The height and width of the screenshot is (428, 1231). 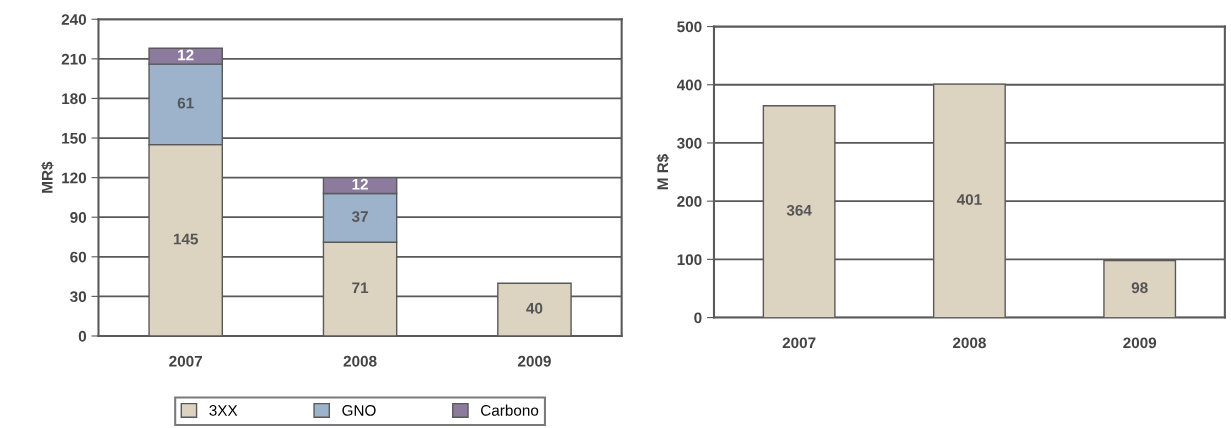 What do you see at coordinates (1139, 288) in the screenshot?
I see `data-label: 98` at bounding box center [1139, 288].